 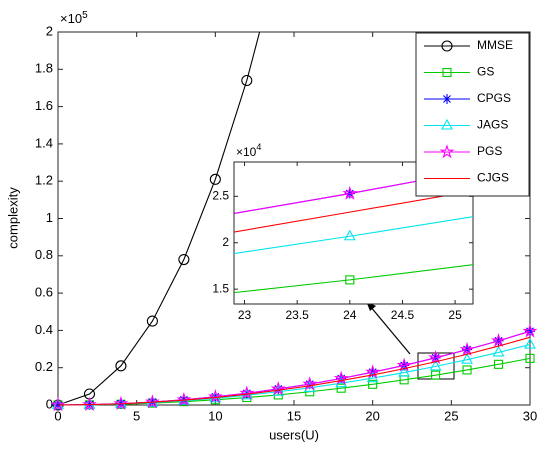 What do you see at coordinates (44, 180) in the screenshot?
I see `y-tick-label: 1.2` at bounding box center [44, 180].